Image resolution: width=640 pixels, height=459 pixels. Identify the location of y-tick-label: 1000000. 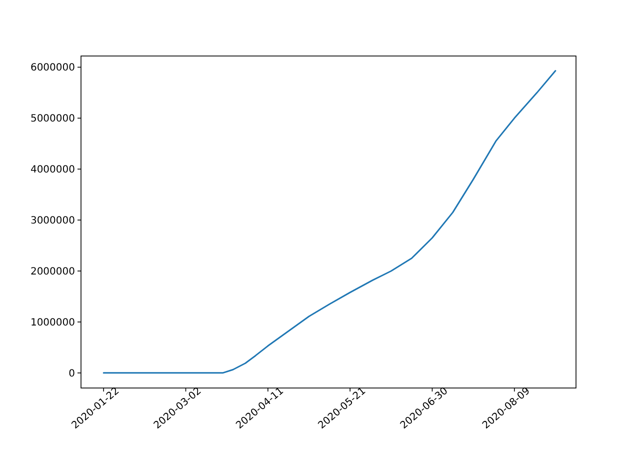
(52, 322).